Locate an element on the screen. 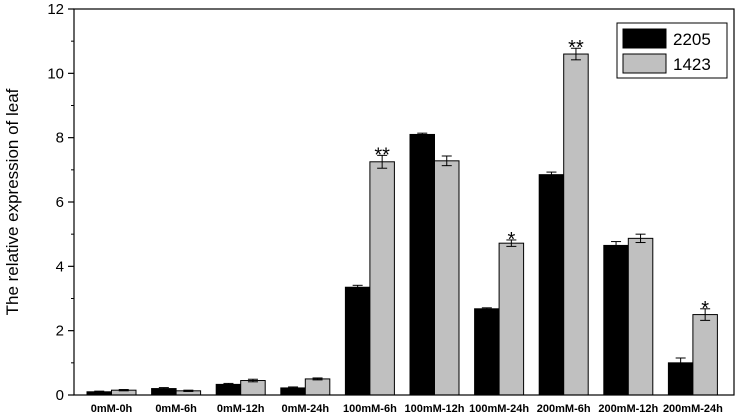  bar-1423-100mM-6h is located at coordinates (382, 278).